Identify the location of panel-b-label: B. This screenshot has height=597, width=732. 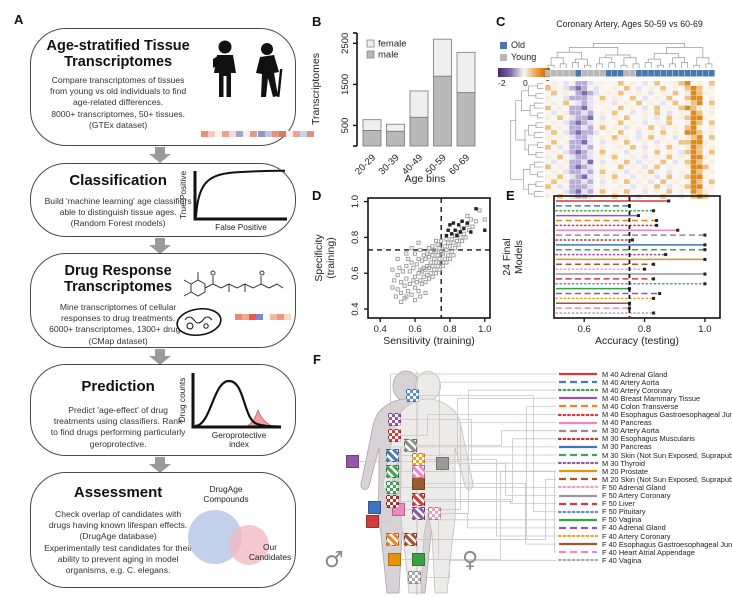
(317, 21).